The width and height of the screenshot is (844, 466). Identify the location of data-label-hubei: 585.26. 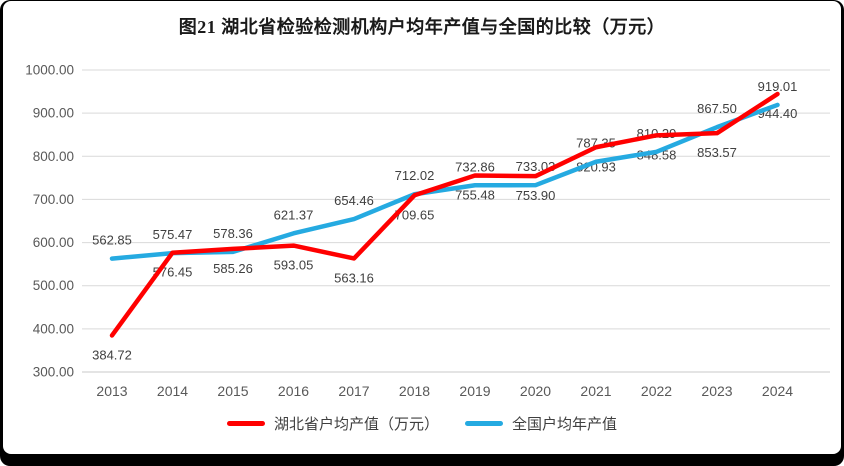
(233, 268).